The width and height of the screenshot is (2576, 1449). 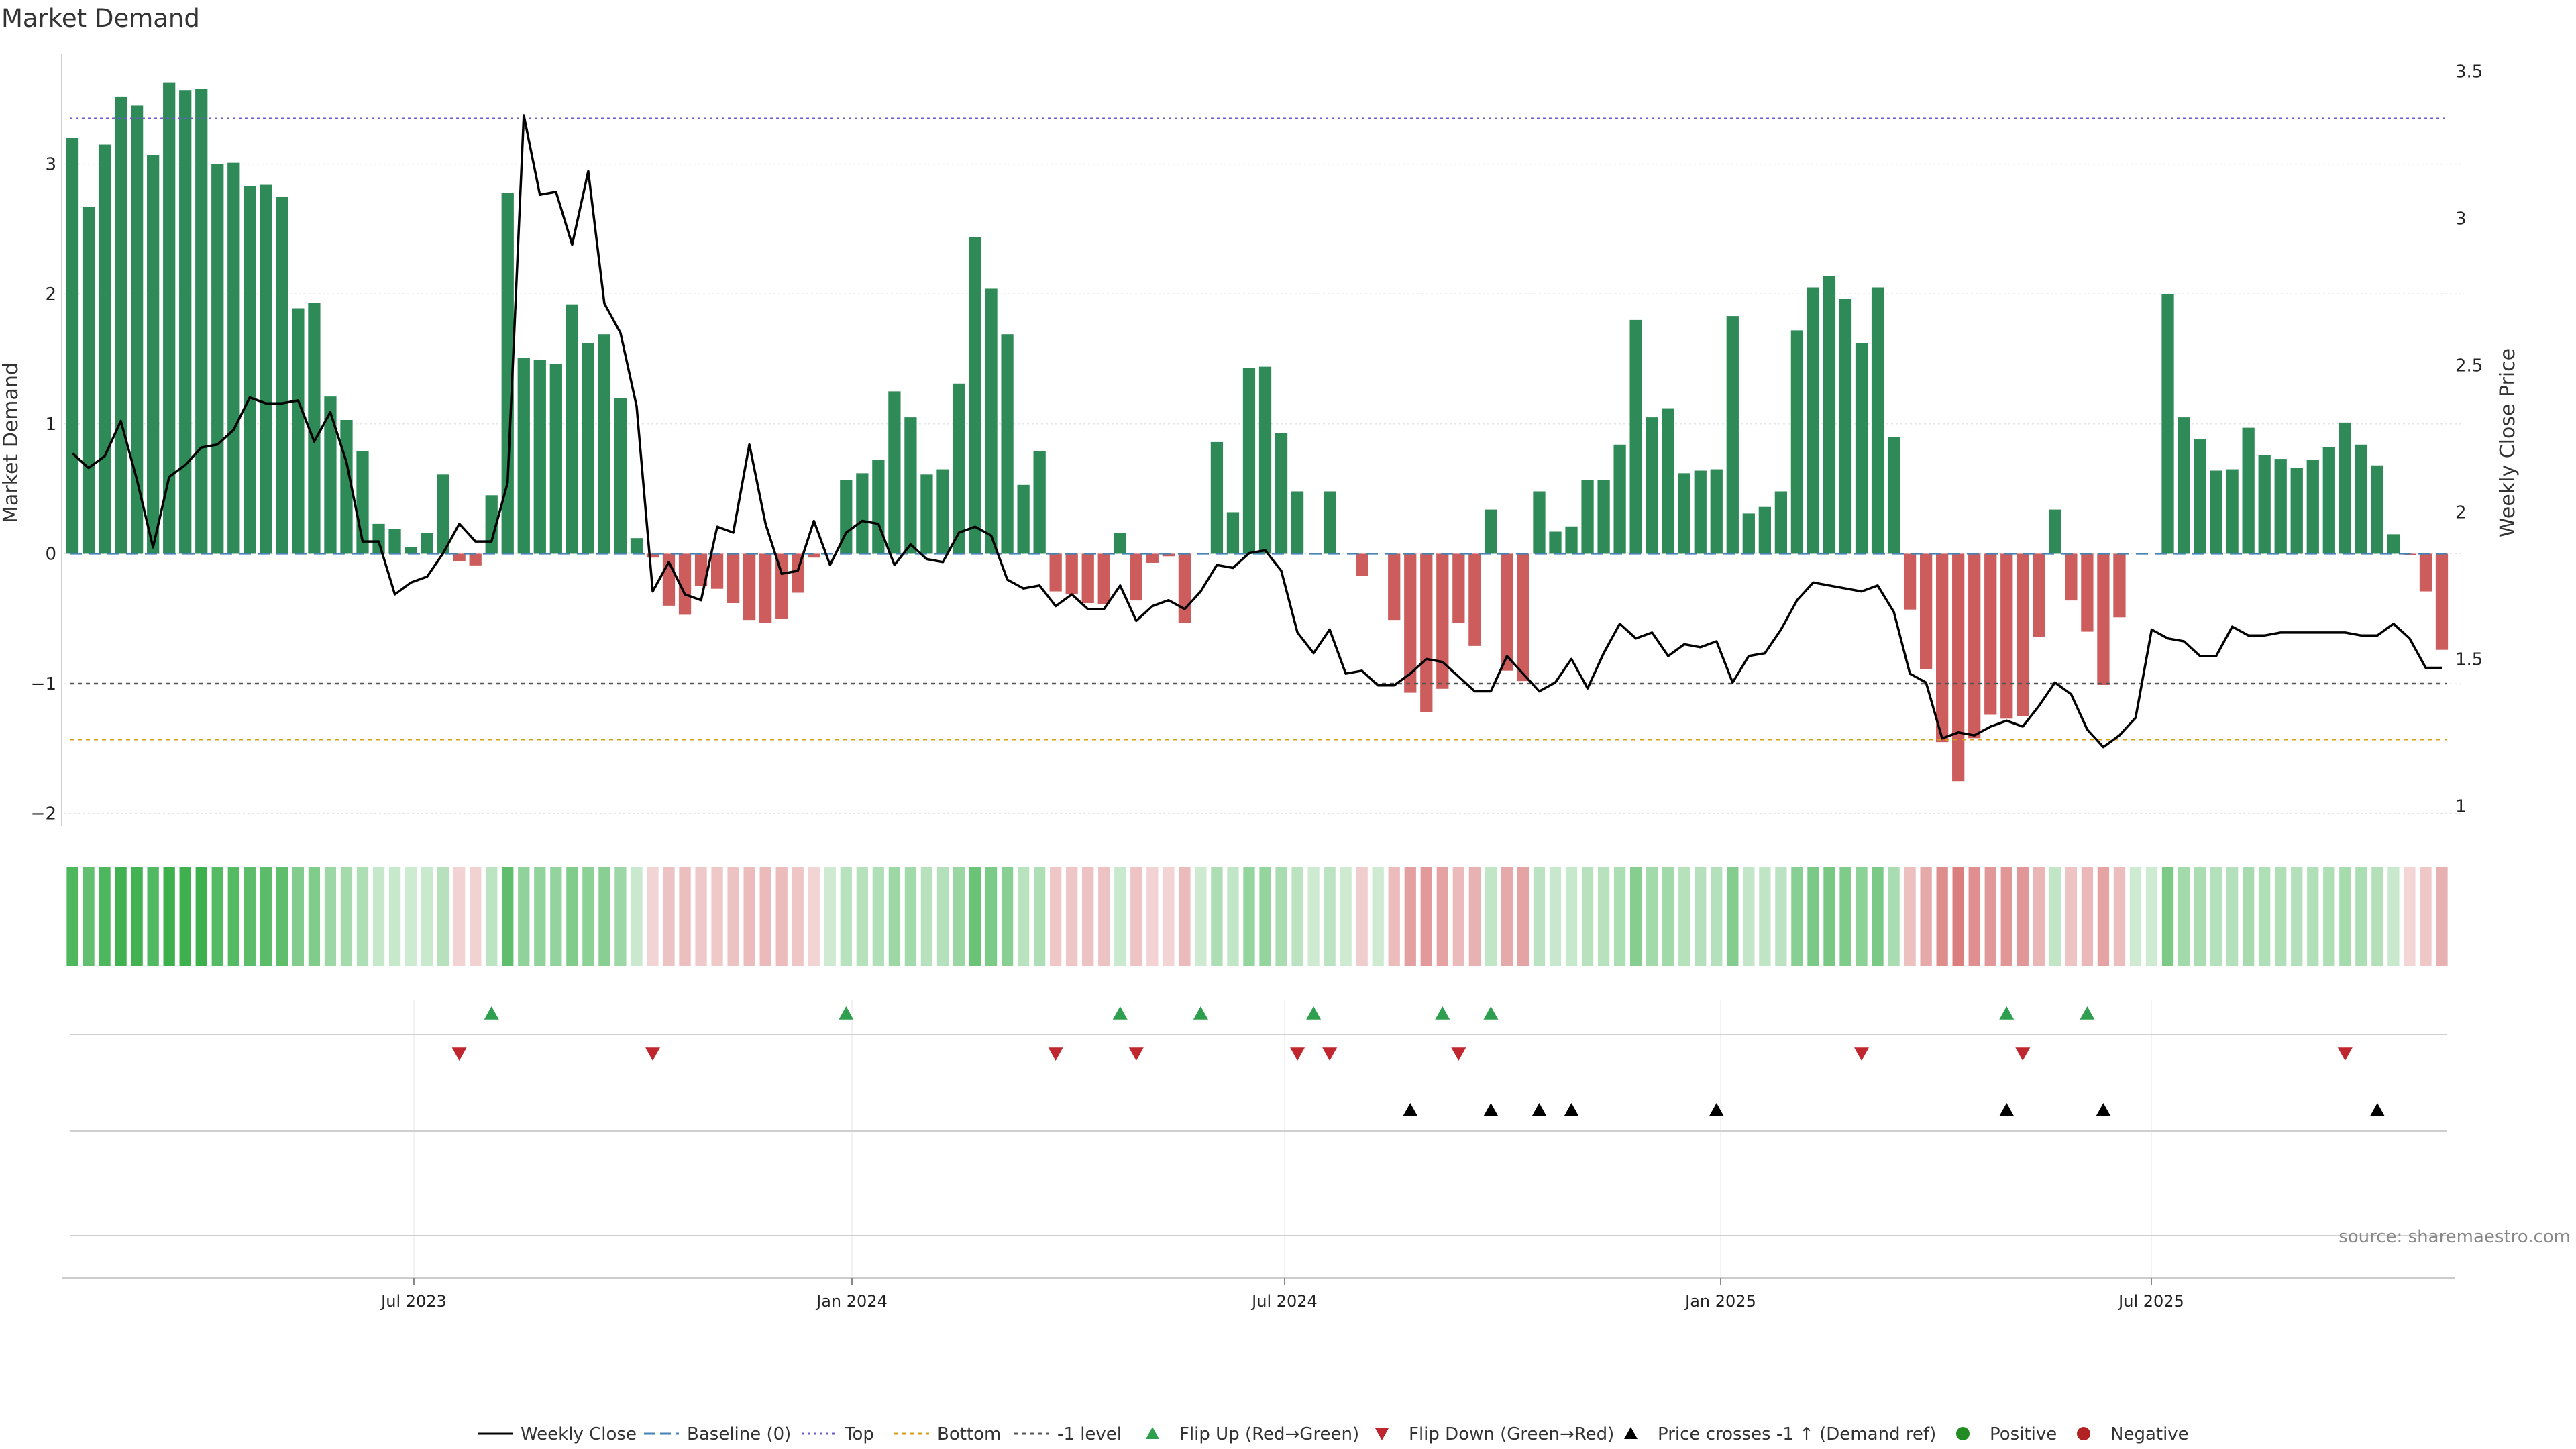 I want to click on y-tick-label: 1, so click(x=50, y=425).